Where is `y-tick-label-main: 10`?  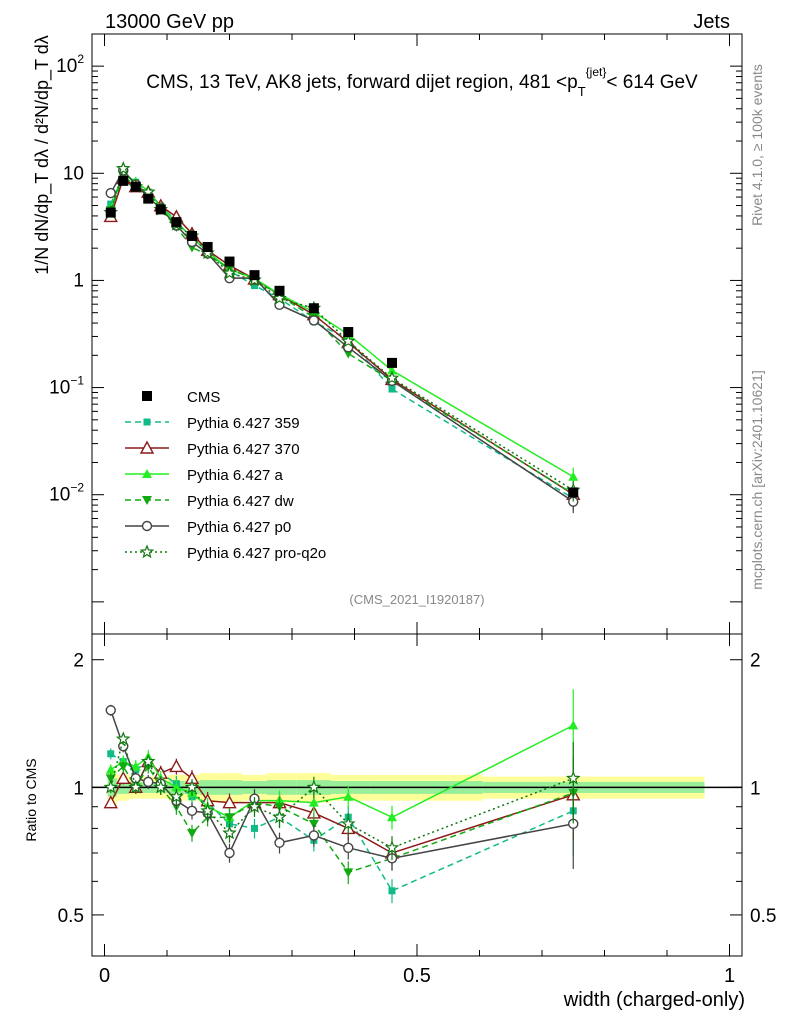 y-tick-label-main: 10 is located at coordinates (73, 173).